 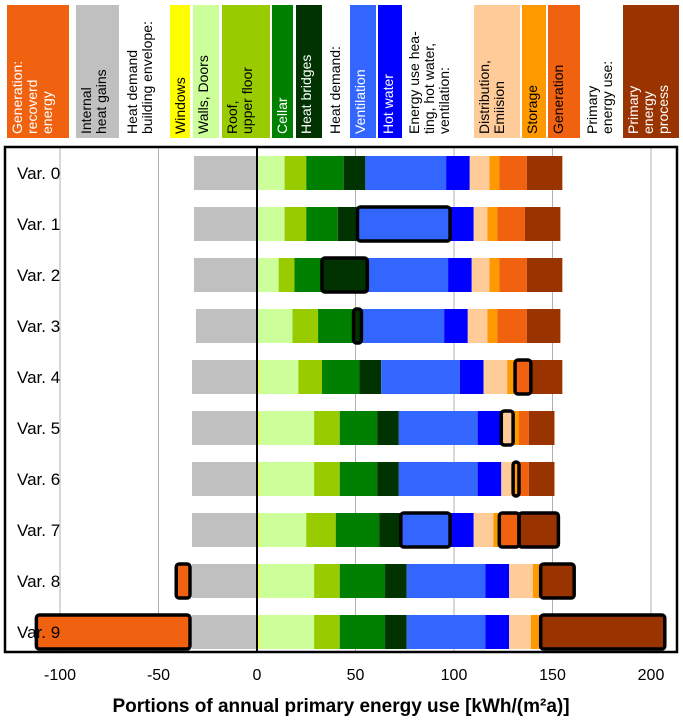 I want to click on legend-label: energy, so click(x=648, y=112).